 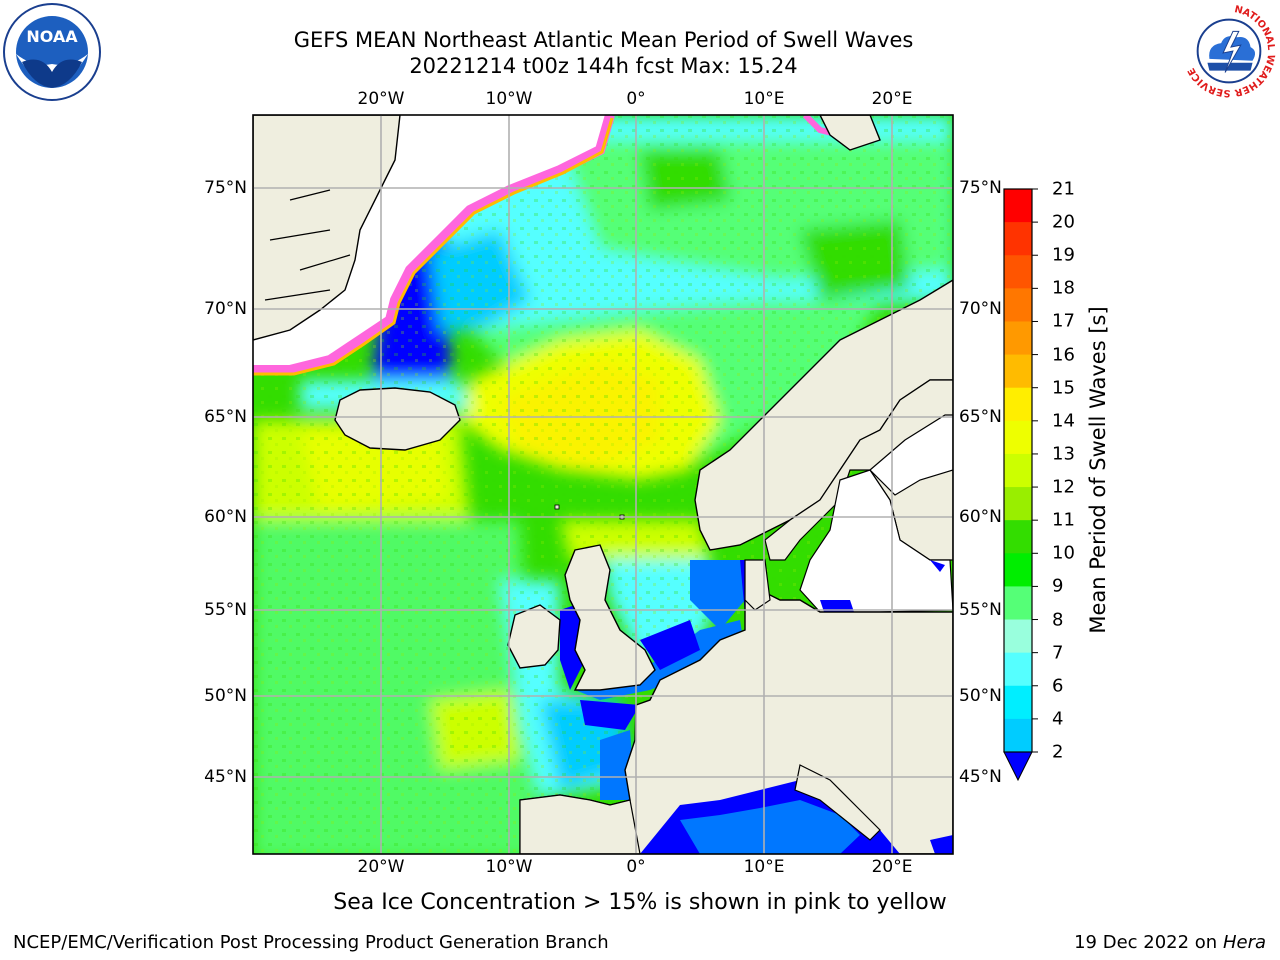 I want to click on colorbar-tick-label: 10, so click(x=1063, y=553).